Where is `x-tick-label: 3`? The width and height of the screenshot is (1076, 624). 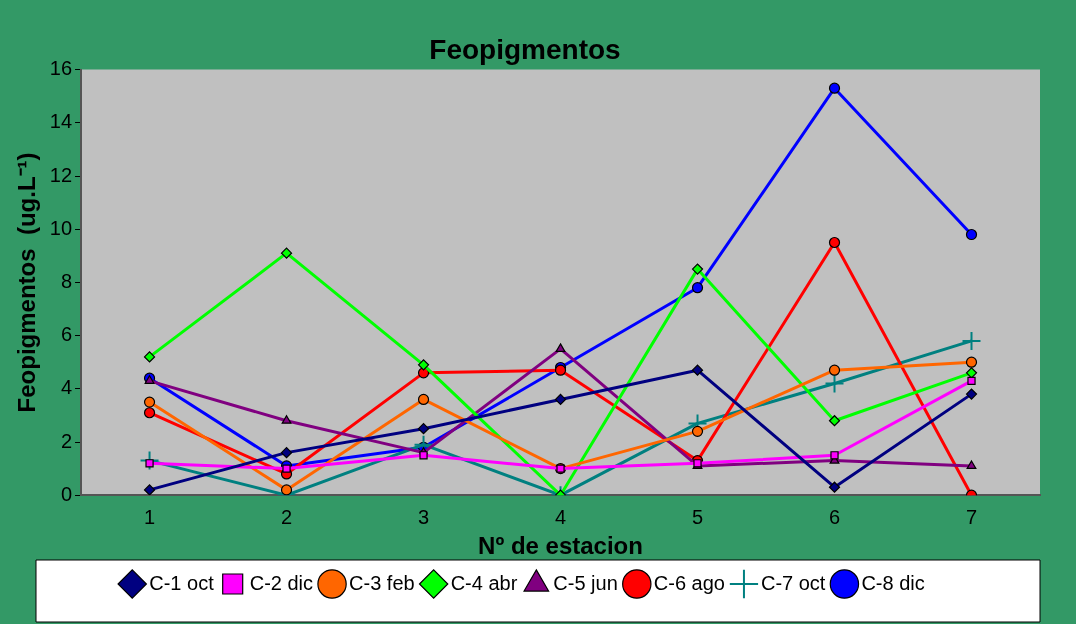
x-tick-label: 3 is located at coordinates (423, 516).